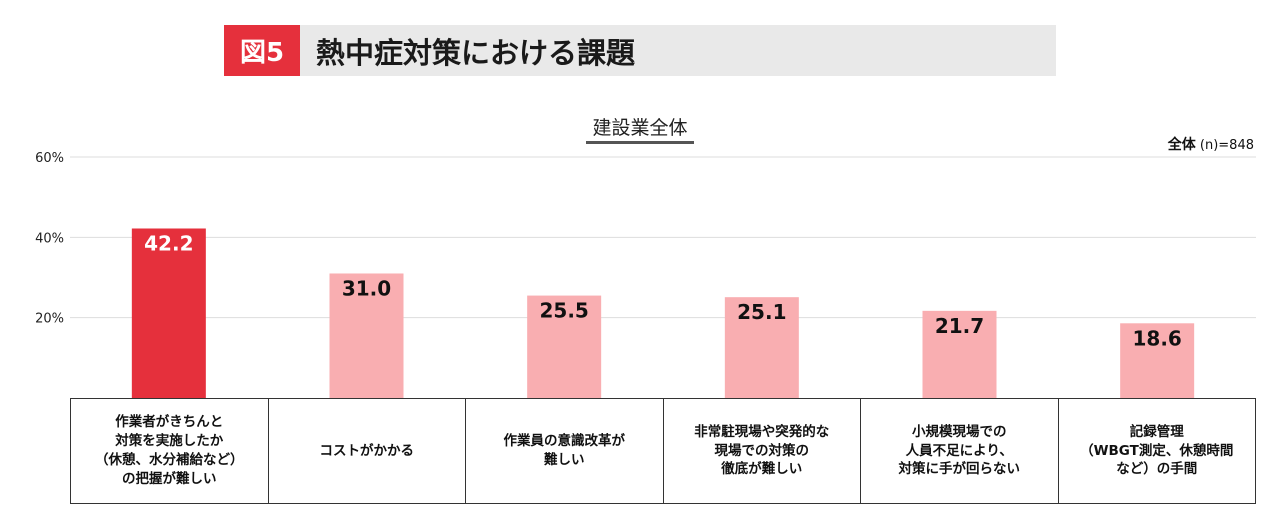  I want to click on figure-title: 熱中症対策における課題, so click(476, 52).